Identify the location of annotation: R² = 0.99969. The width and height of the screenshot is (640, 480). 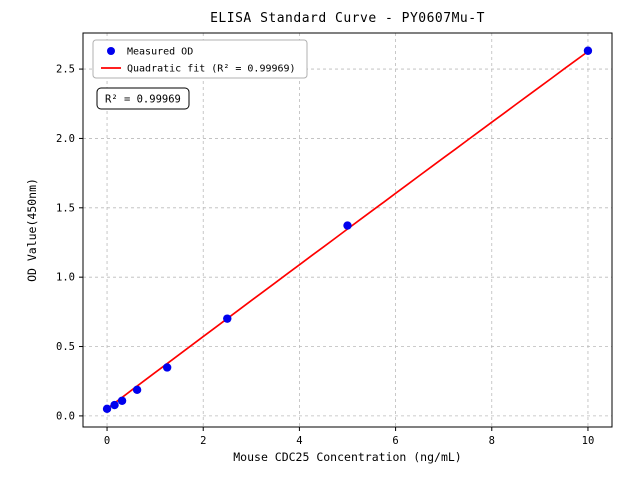
(143, 98).